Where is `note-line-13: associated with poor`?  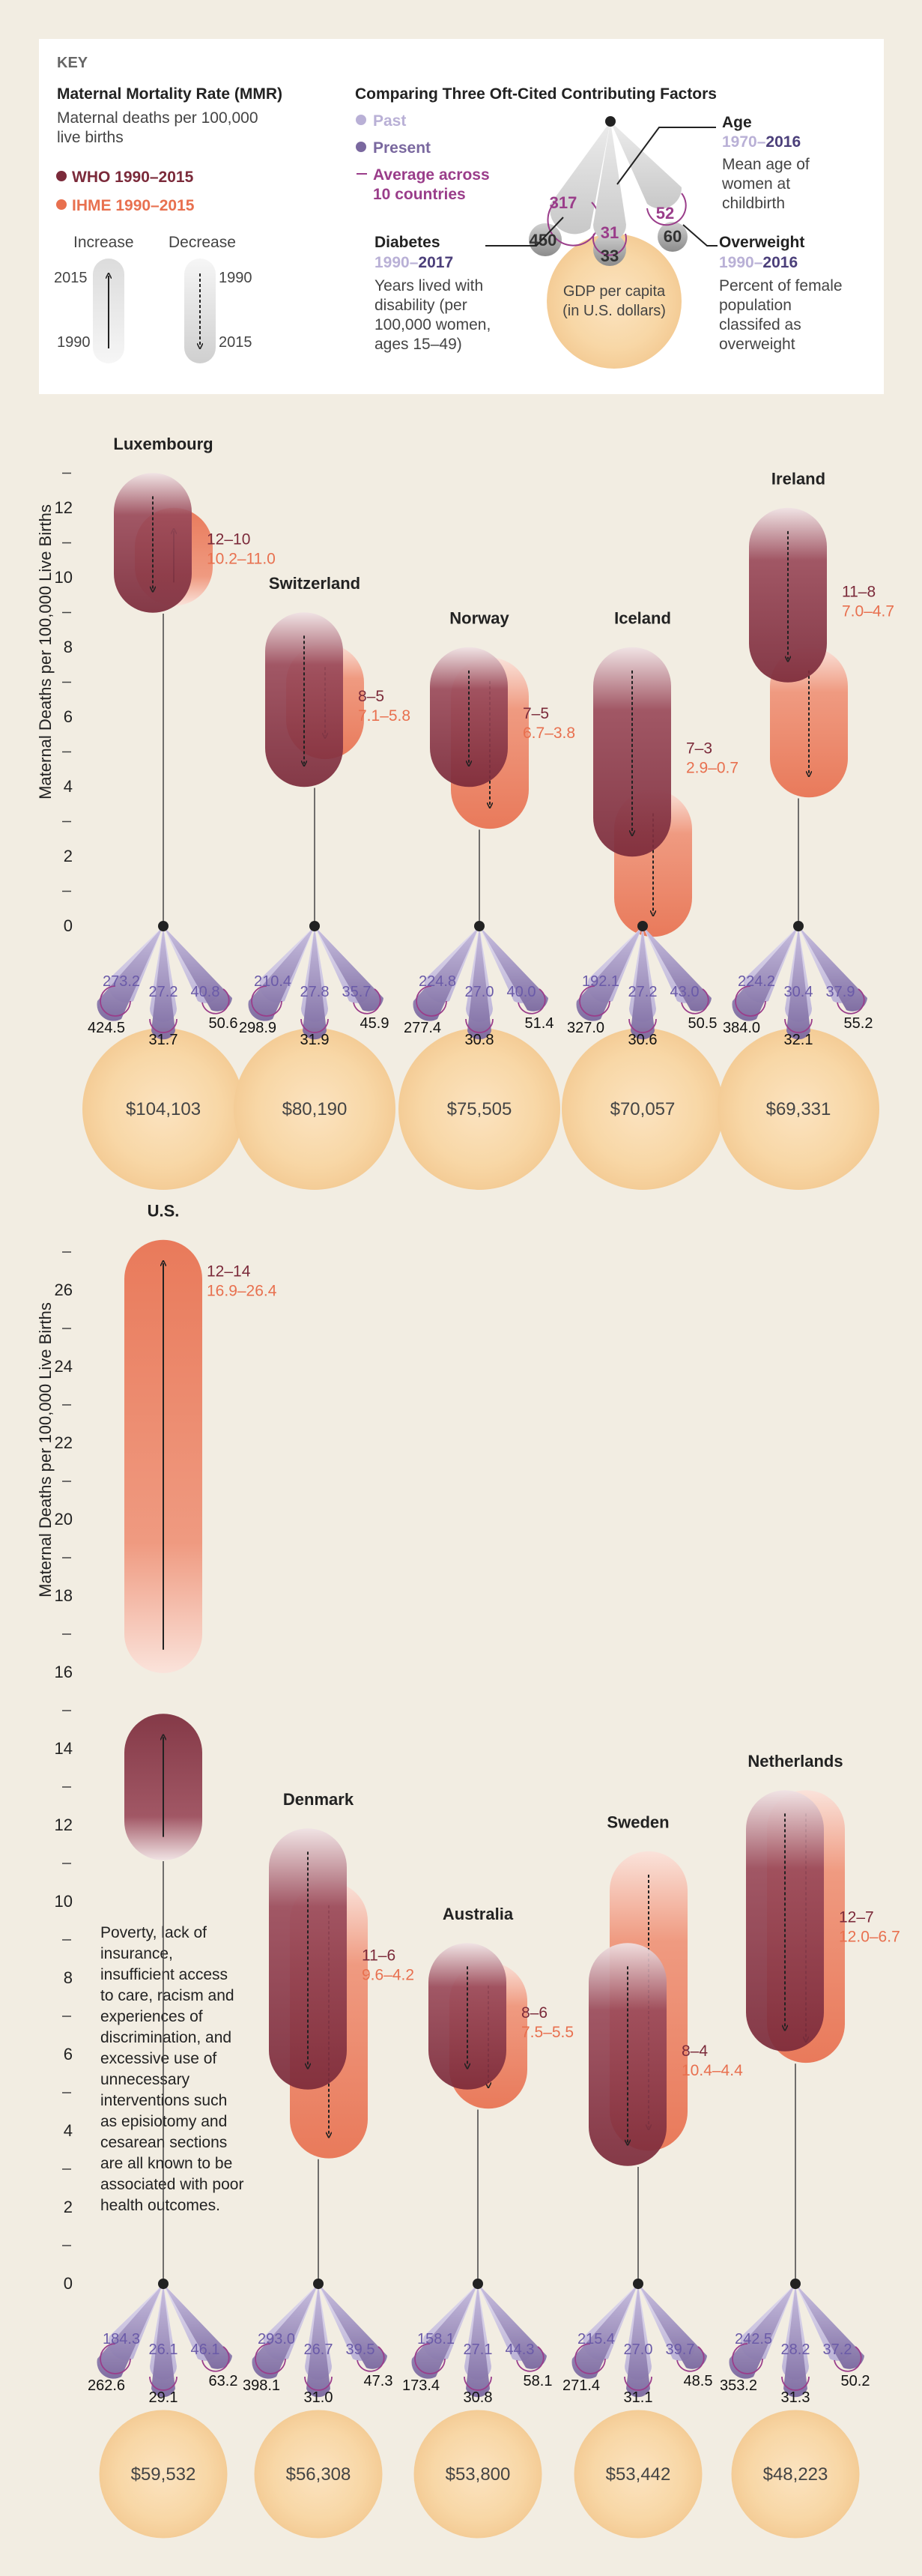 note-line-13: associated with poor is located at coordinates (171, 2184).